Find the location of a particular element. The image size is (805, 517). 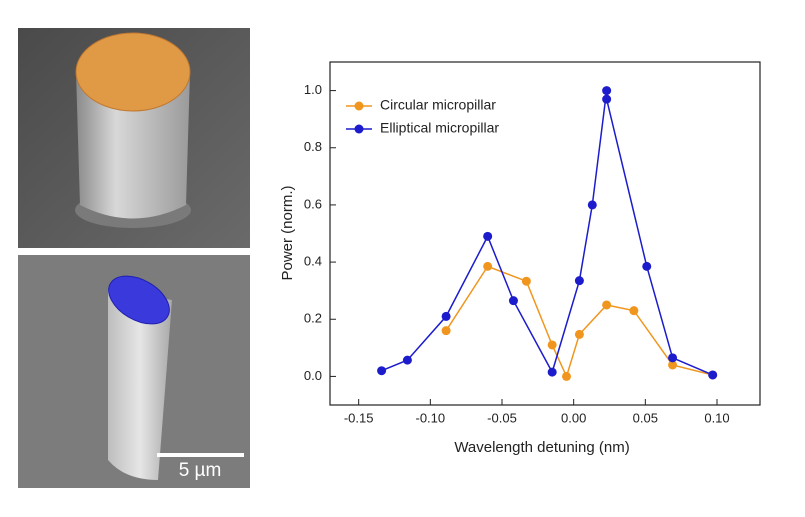

y-axis-label: Power (norm.) is located at coordinates (287, 232).